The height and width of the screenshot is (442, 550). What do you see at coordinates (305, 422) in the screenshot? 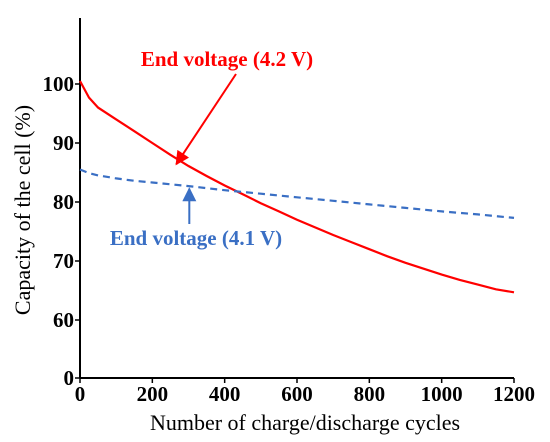
I see `x-axis-title: Number of charge/discharge cycles` at bounding box center [305, 422].